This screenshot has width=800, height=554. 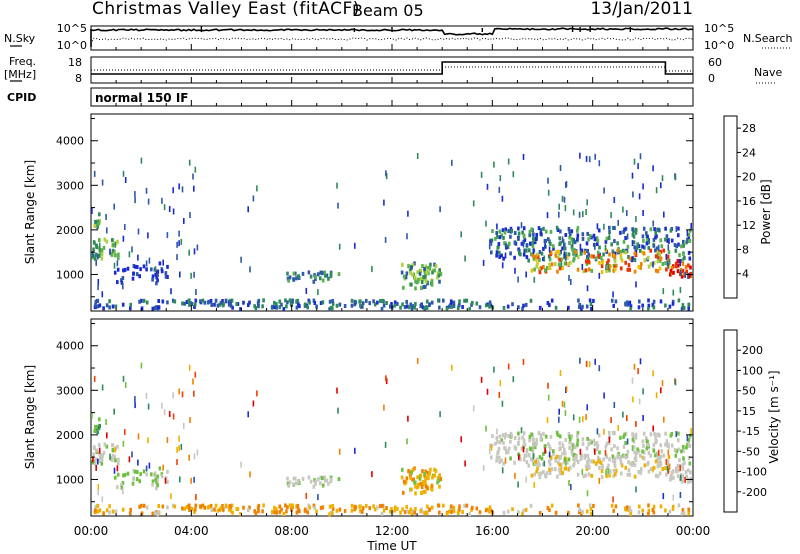 What do you see at coordinates (711, 78) in the screenshot?
I see `nave-tick-bottom: 0` at bounding box center [711, 78].